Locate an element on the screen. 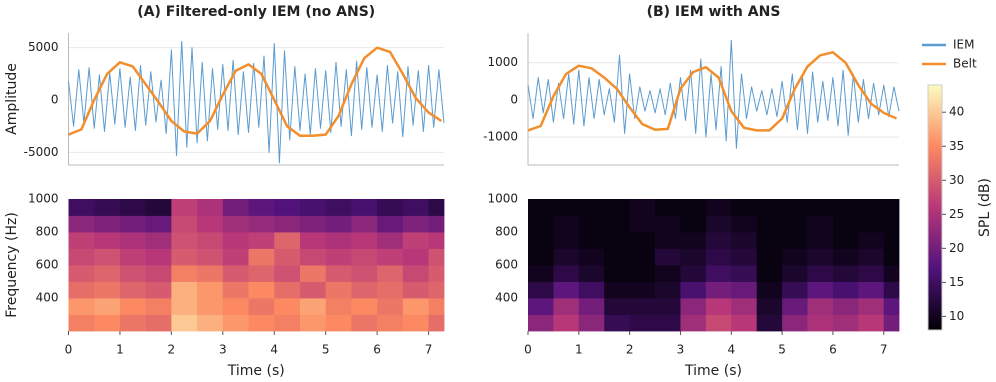  colorbar-label: SPL (dB) is located at coordinates (985, 207).